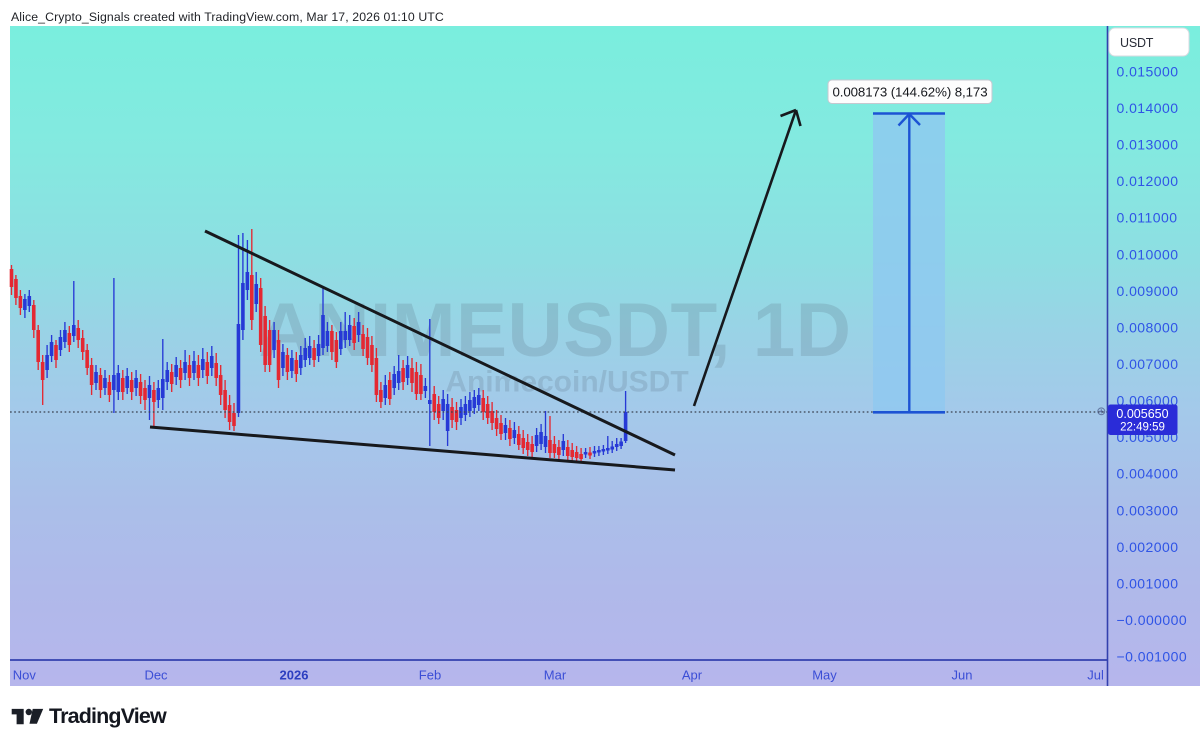 The image size is (1200, 747). What do you see at coordinates (1148, 327) in the screenshot?
I see `svg-text: 0.008000` at bounding box center [1148, 327].